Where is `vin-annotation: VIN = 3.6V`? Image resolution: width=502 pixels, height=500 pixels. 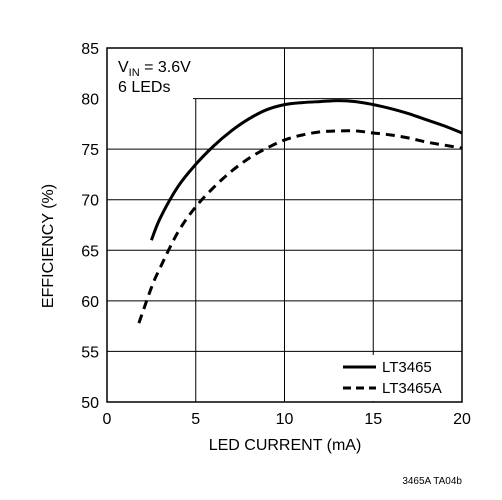 vin-annotation: VIN = 3.6V is located at coordinates (154, 69).